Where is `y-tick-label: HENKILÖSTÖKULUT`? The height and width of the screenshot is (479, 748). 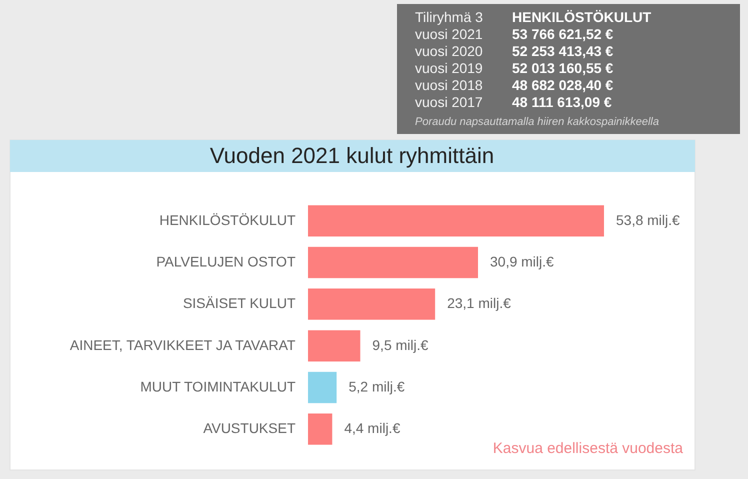 y-tick-label: HENKILÖSTÖKULUT is located at coordinates (227, 220).